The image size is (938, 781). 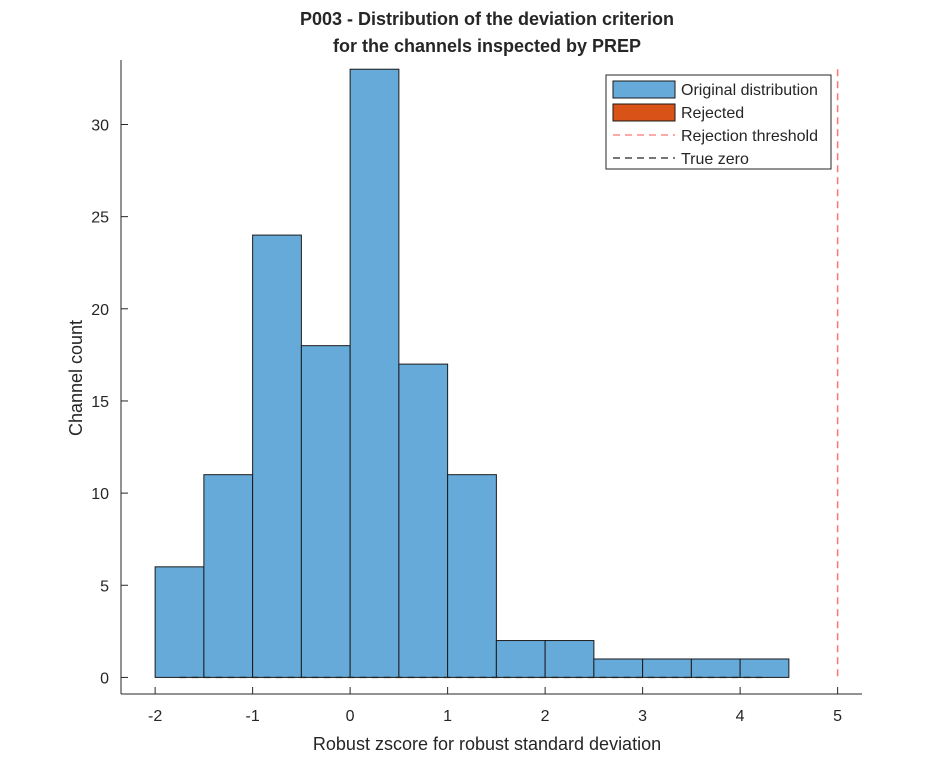 What do you see at coordinates (545, 716) in the screenshot?
I see `x-tick-label: 2` at bounding box center [545, 716].